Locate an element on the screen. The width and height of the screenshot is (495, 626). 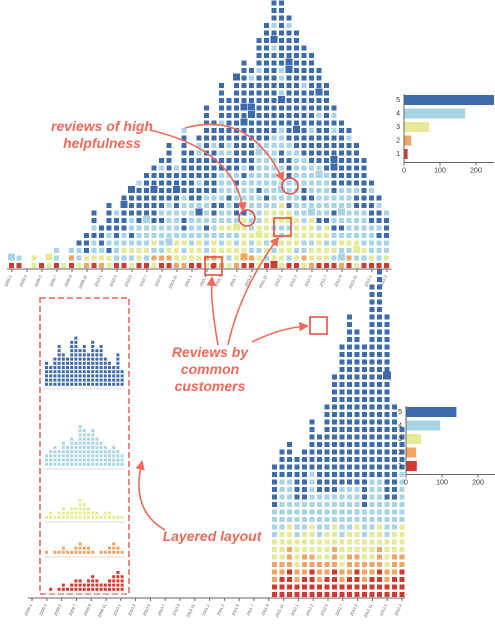
top-x-tick-label: 2010.1 is located at coordinates (98, 281).